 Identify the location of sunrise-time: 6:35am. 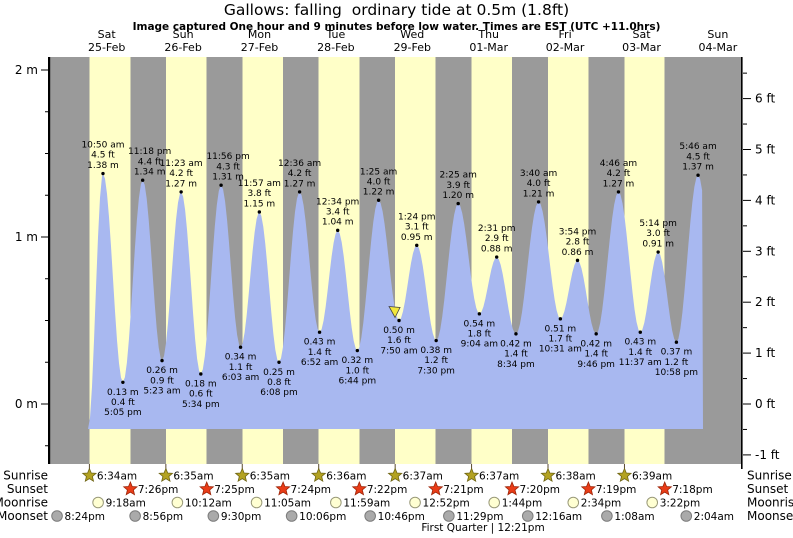
(193, 477).